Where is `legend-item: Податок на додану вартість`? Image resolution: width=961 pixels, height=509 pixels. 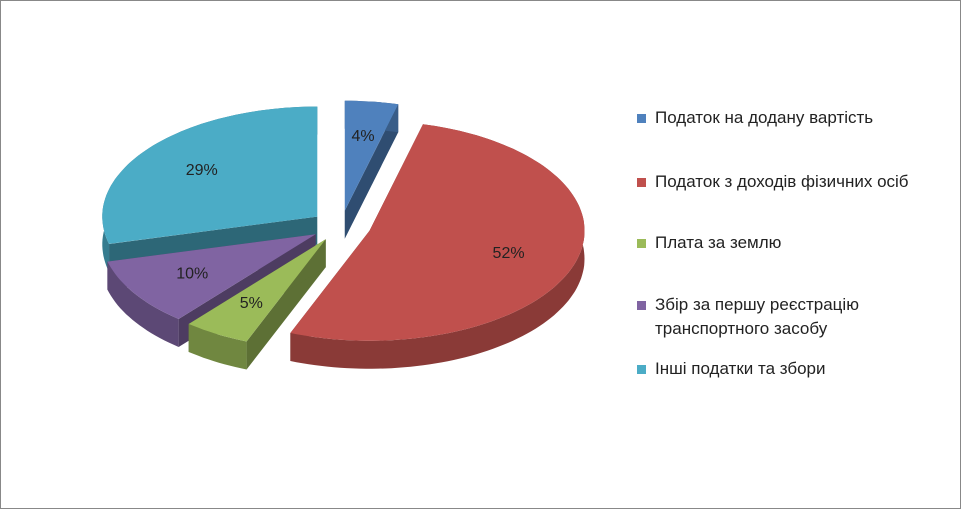
legend-item: Податок на додану вартість is located at coordinates (787, 118).